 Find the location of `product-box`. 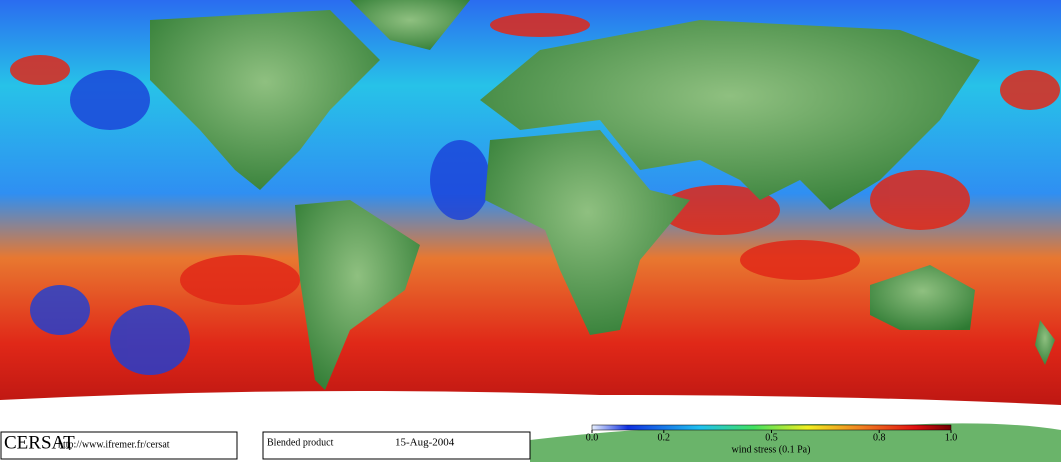

product-box is located at coordinates (396, 445).